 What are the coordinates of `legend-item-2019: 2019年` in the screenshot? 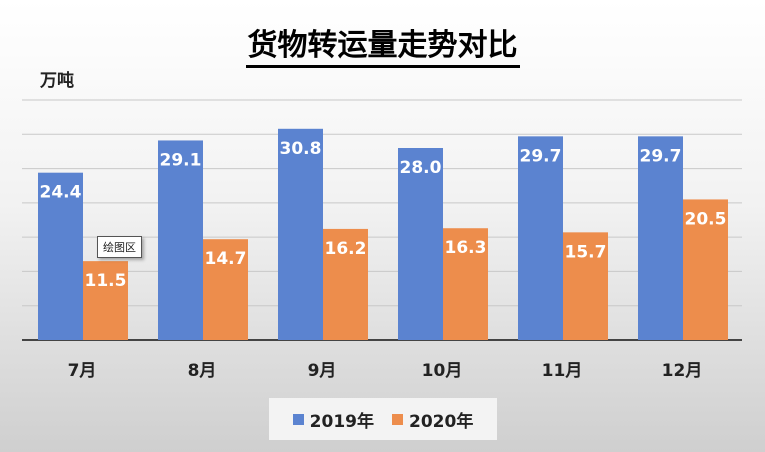 It's located at (333, 419).